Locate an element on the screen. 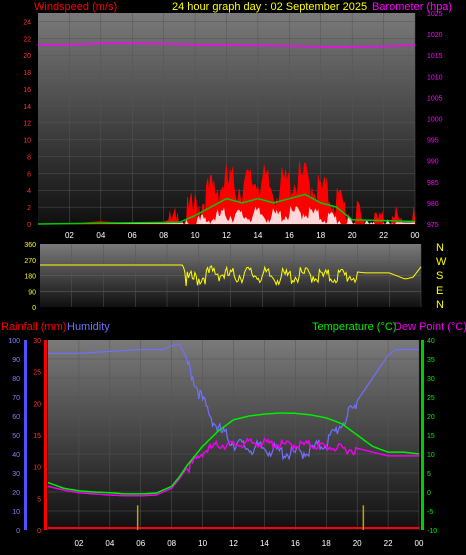 This screenshot has height=555, width=466. temperature-y-tick: 40 is located at coordinates (431, 341).